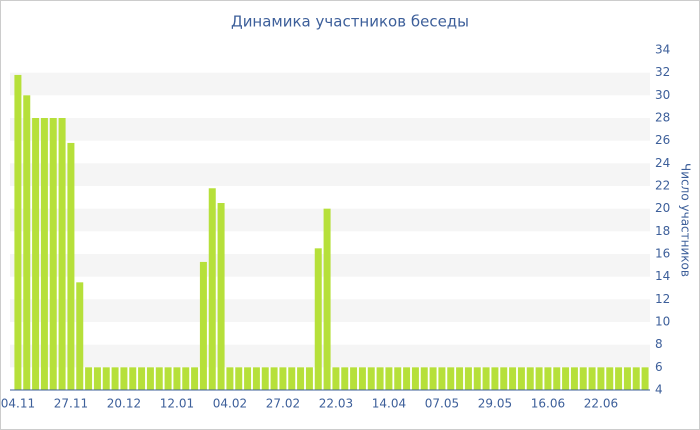 The height and width of the screenshot is (430, 700). What do you see at coordinates (495, 404) in the screenshot?
I see `x-tick-label: 29.05` at bounding box center [495, 404].